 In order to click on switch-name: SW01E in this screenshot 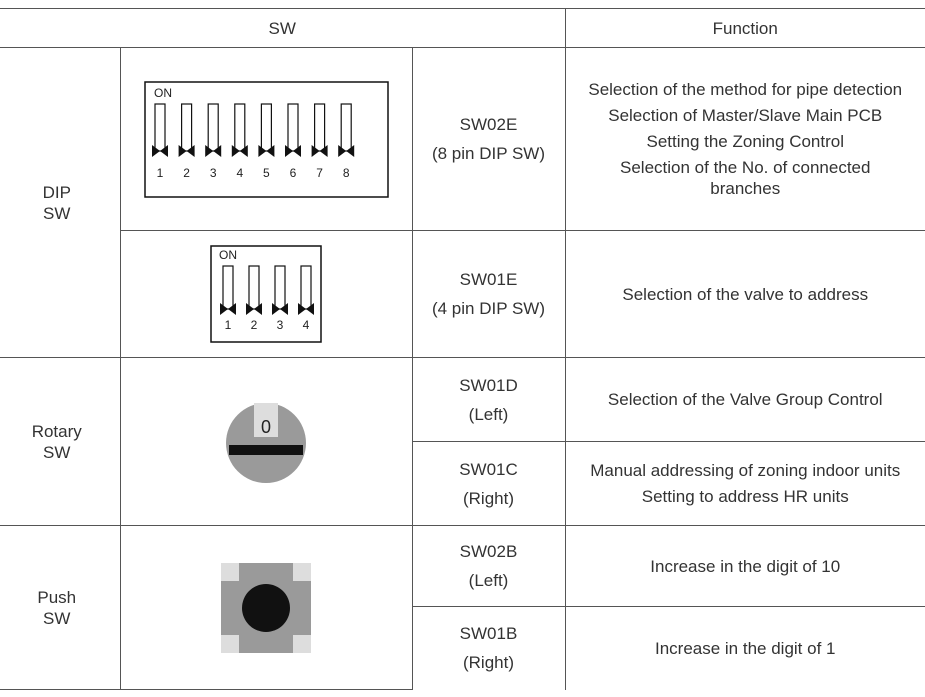, I will do `click(488, 279)`.